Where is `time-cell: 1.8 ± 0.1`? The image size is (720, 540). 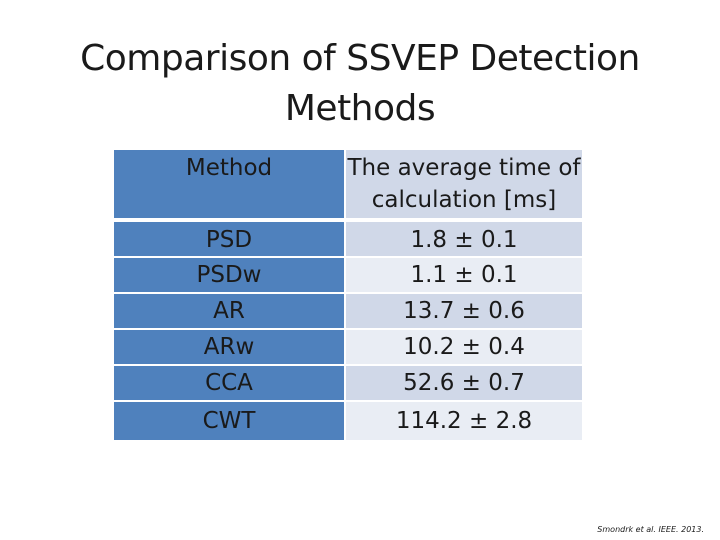 time-cell: 1.8 ± 0.1 is located at coordinates (464, 239).